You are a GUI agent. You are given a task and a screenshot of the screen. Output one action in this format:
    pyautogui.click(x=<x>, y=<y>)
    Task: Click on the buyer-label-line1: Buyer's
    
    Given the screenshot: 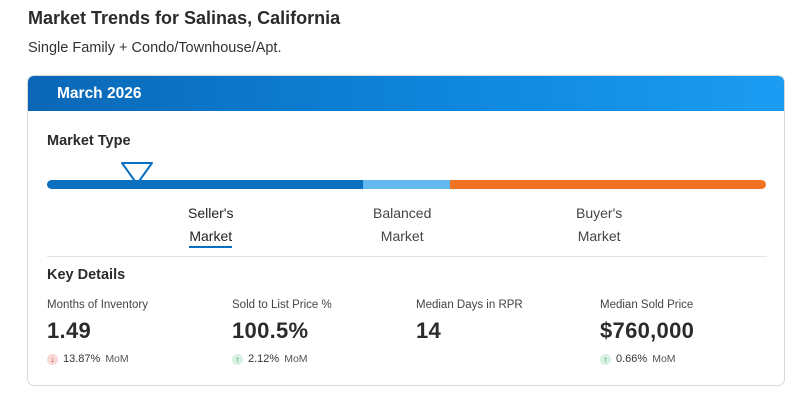 What is the action you would take?
    pyautogui.click(x=599, y=213)
    